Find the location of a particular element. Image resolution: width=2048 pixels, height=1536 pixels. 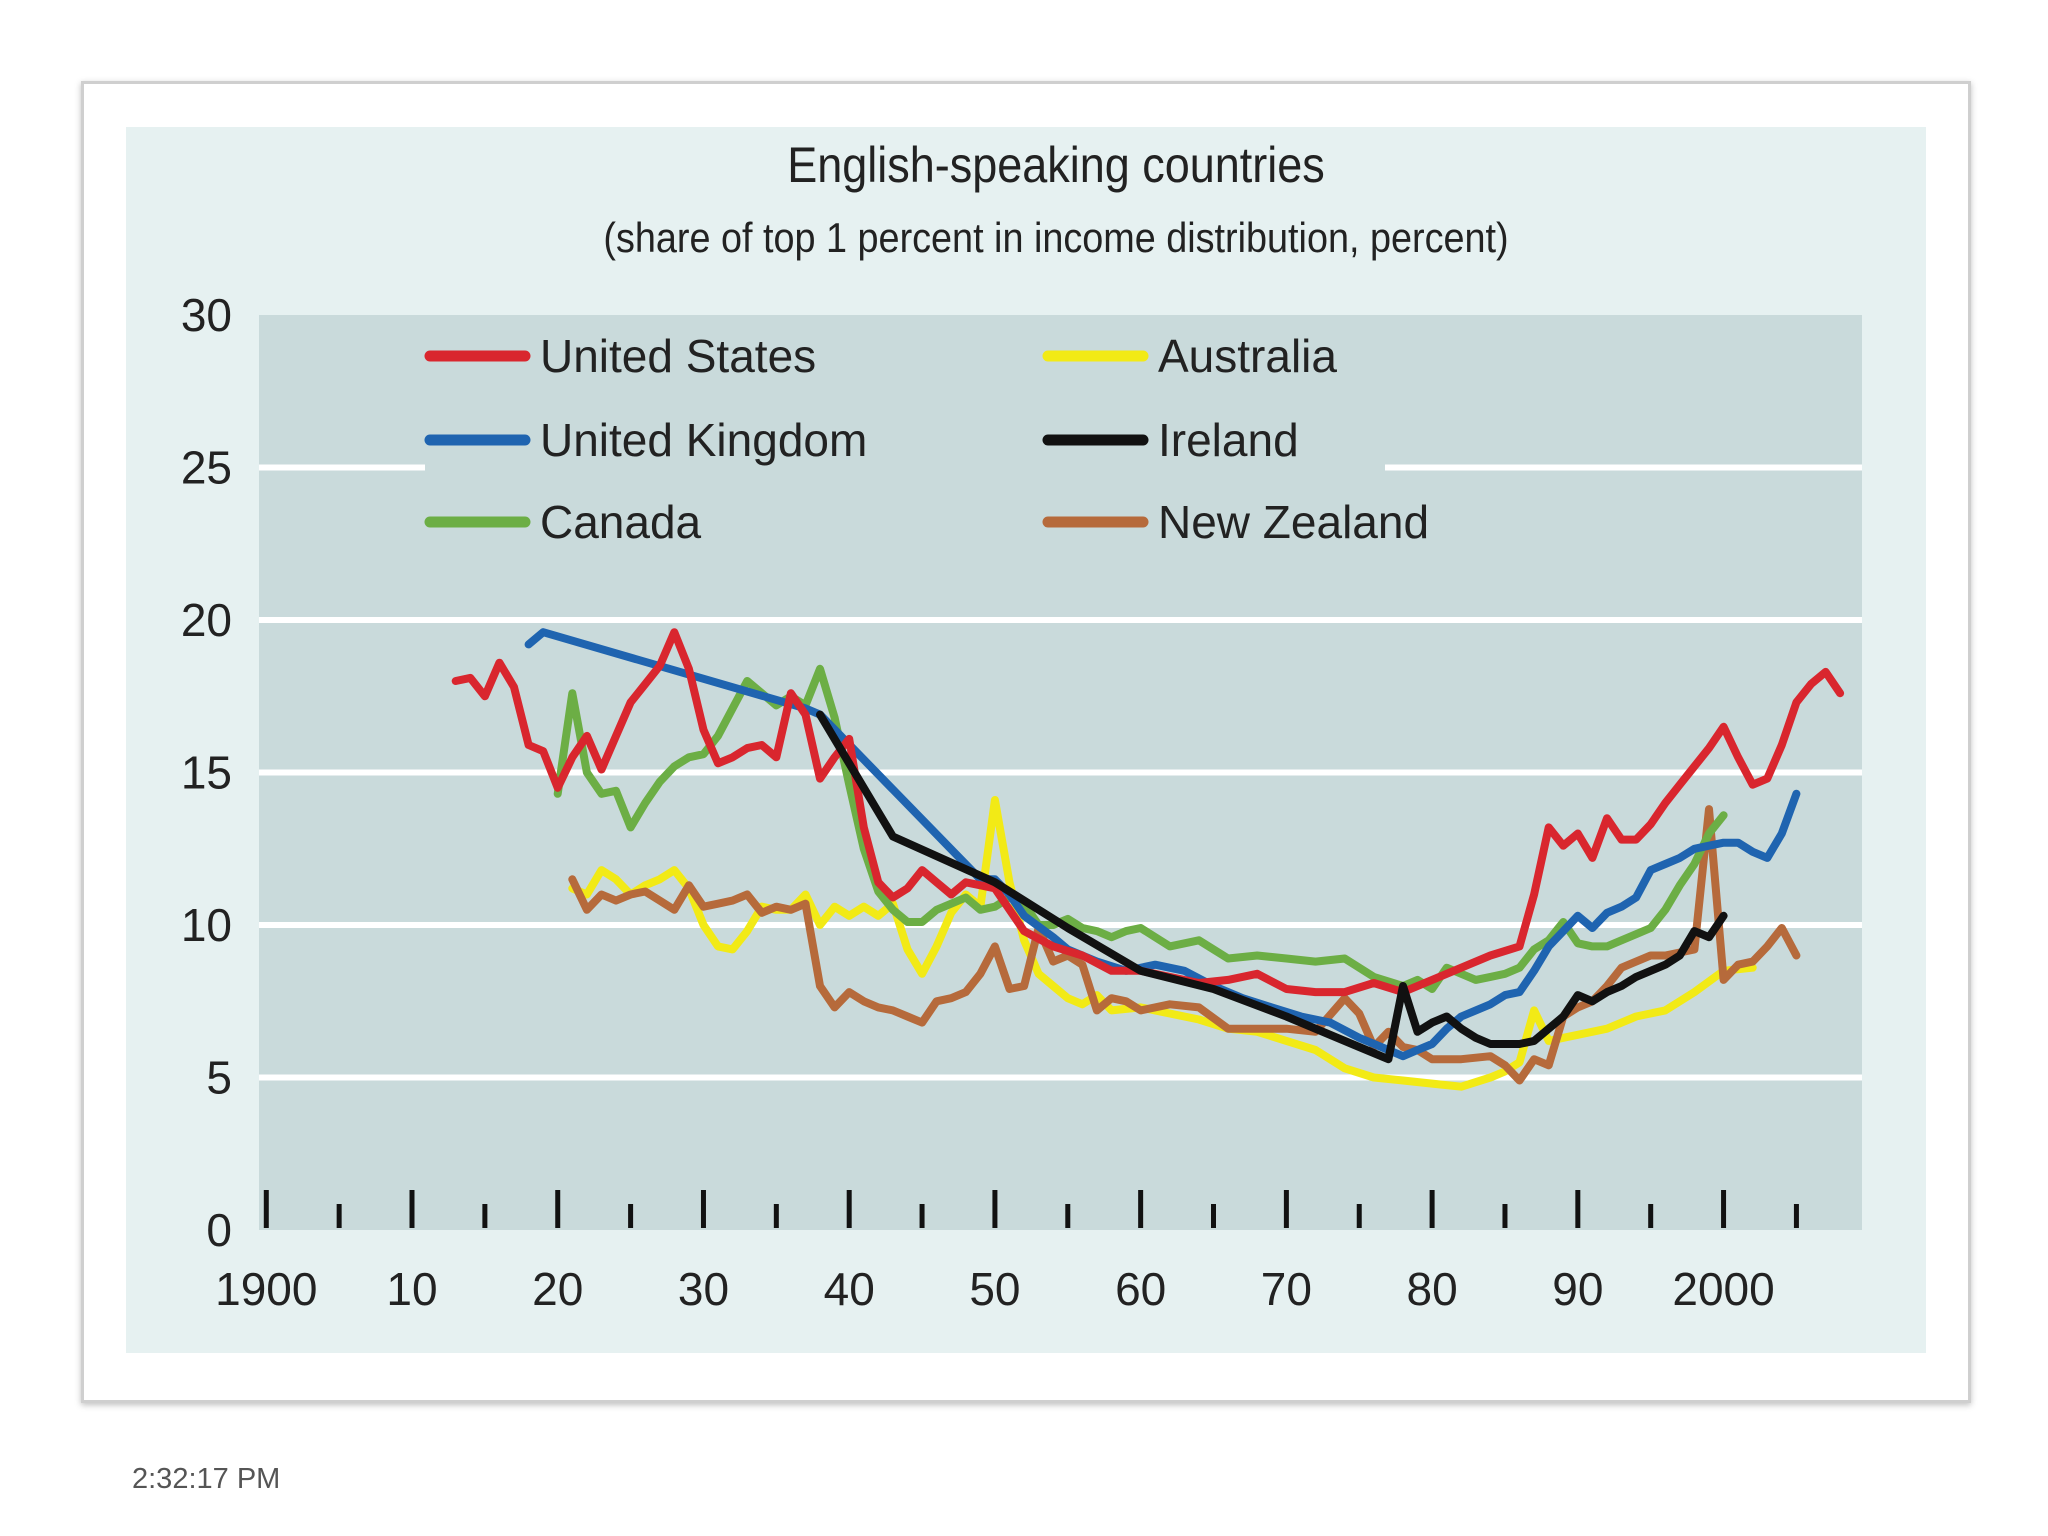

x-tick-label-1900: 1900 is located at coordinates (266, 1289).